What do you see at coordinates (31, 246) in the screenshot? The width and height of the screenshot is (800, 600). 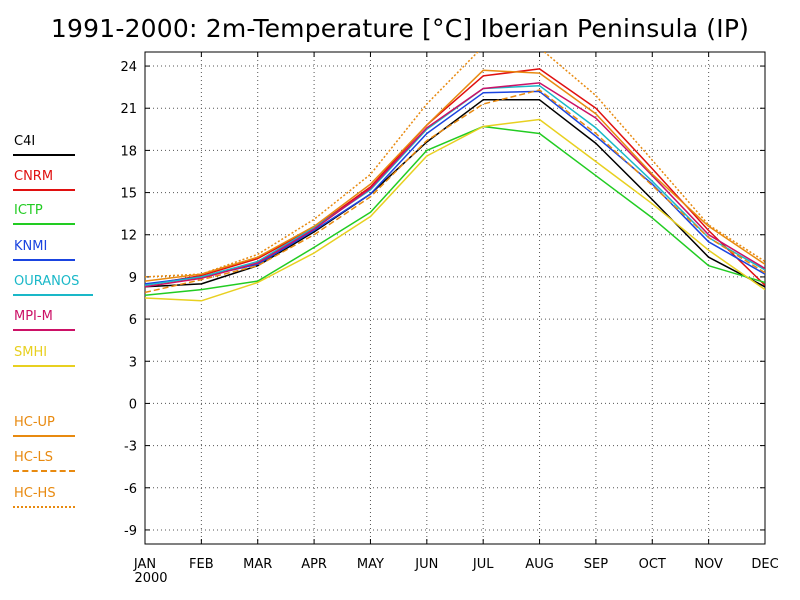 I see `legend-label: KNMI` at bounding box center [31, 246].